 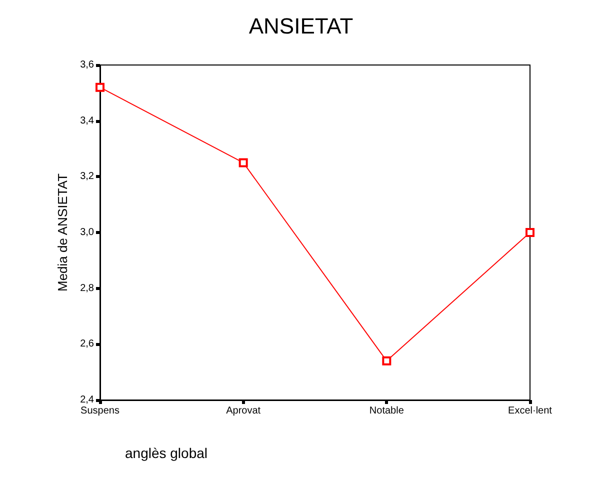 What do you see at coordinates (166, 453) in the screenshot?
I see `x-axis-title: anglès global` at bounding box center [166, 453].